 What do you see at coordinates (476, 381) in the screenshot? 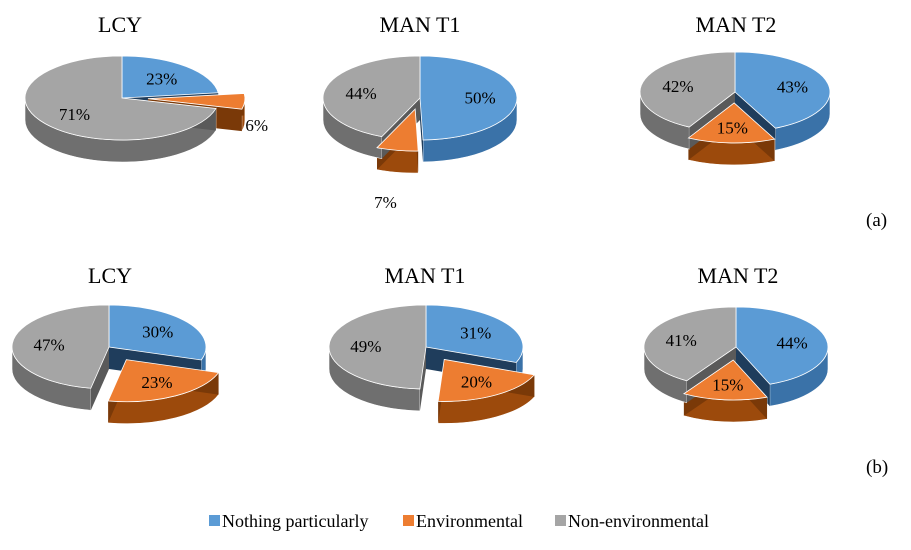
I see `data-label-environmental: 20%` at bounding box center [476, 381].